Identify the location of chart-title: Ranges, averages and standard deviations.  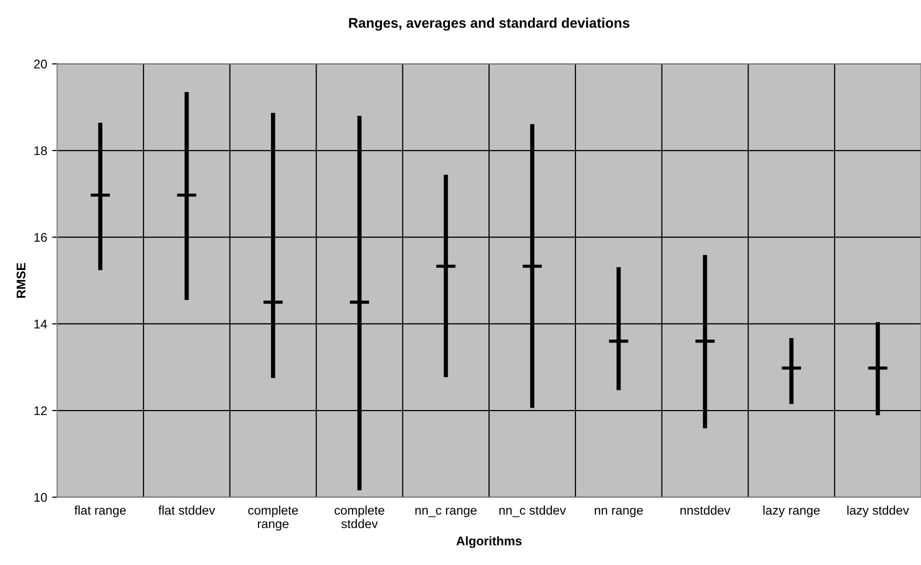
(489, 24).